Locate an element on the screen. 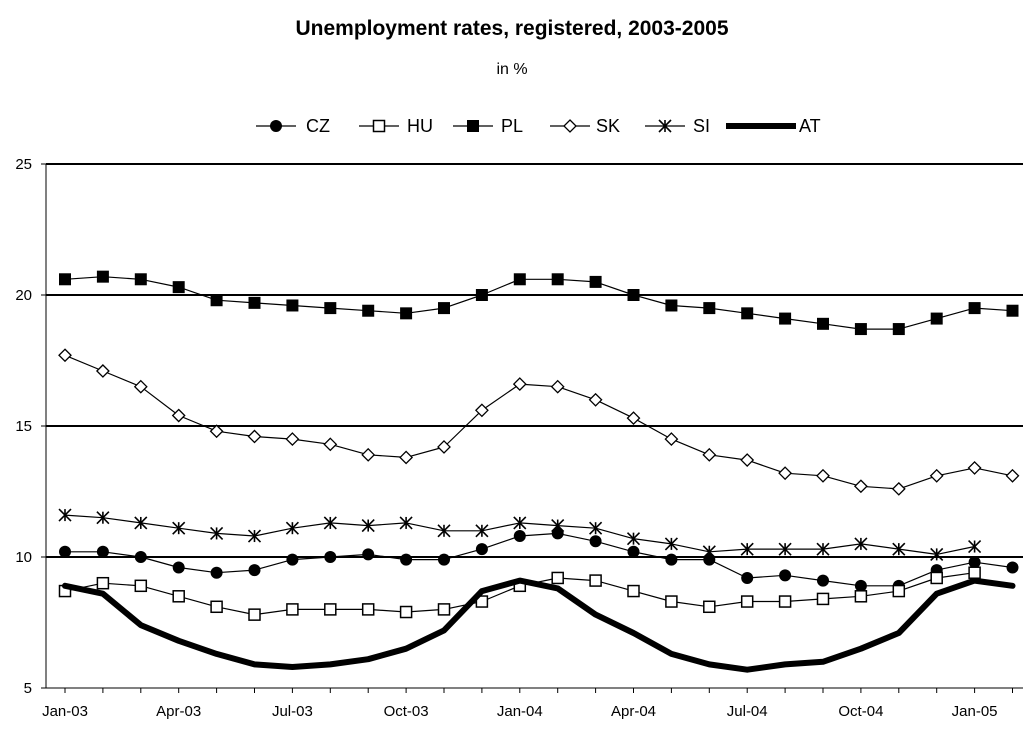 The height and width of the screenshot is (729, 1023). series-line-cz is located at coordinates (539, 559).